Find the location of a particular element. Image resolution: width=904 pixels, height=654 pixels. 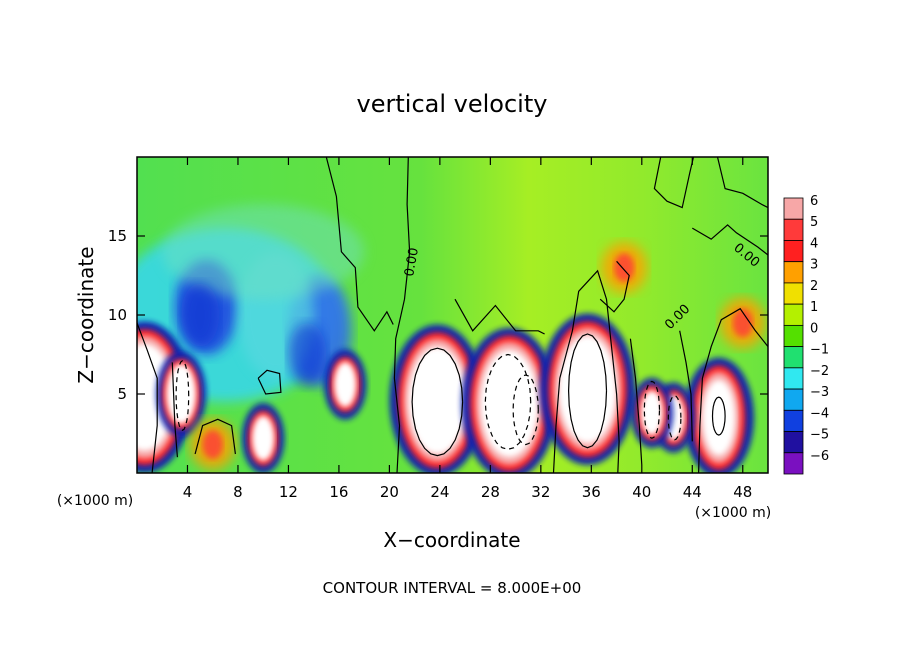

x-tick-label: 4 is located at coordinates (188, 492).